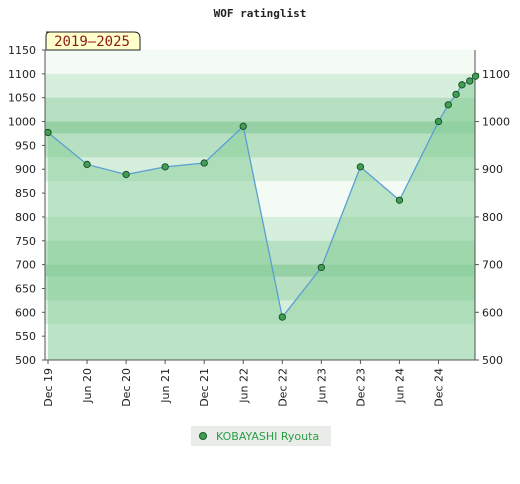 The width and height of the screenshot is (520, 484). Describe the element at coordinates (496, 122) in the screenshot. I see `y-right-tick-label: 1000` at that location.